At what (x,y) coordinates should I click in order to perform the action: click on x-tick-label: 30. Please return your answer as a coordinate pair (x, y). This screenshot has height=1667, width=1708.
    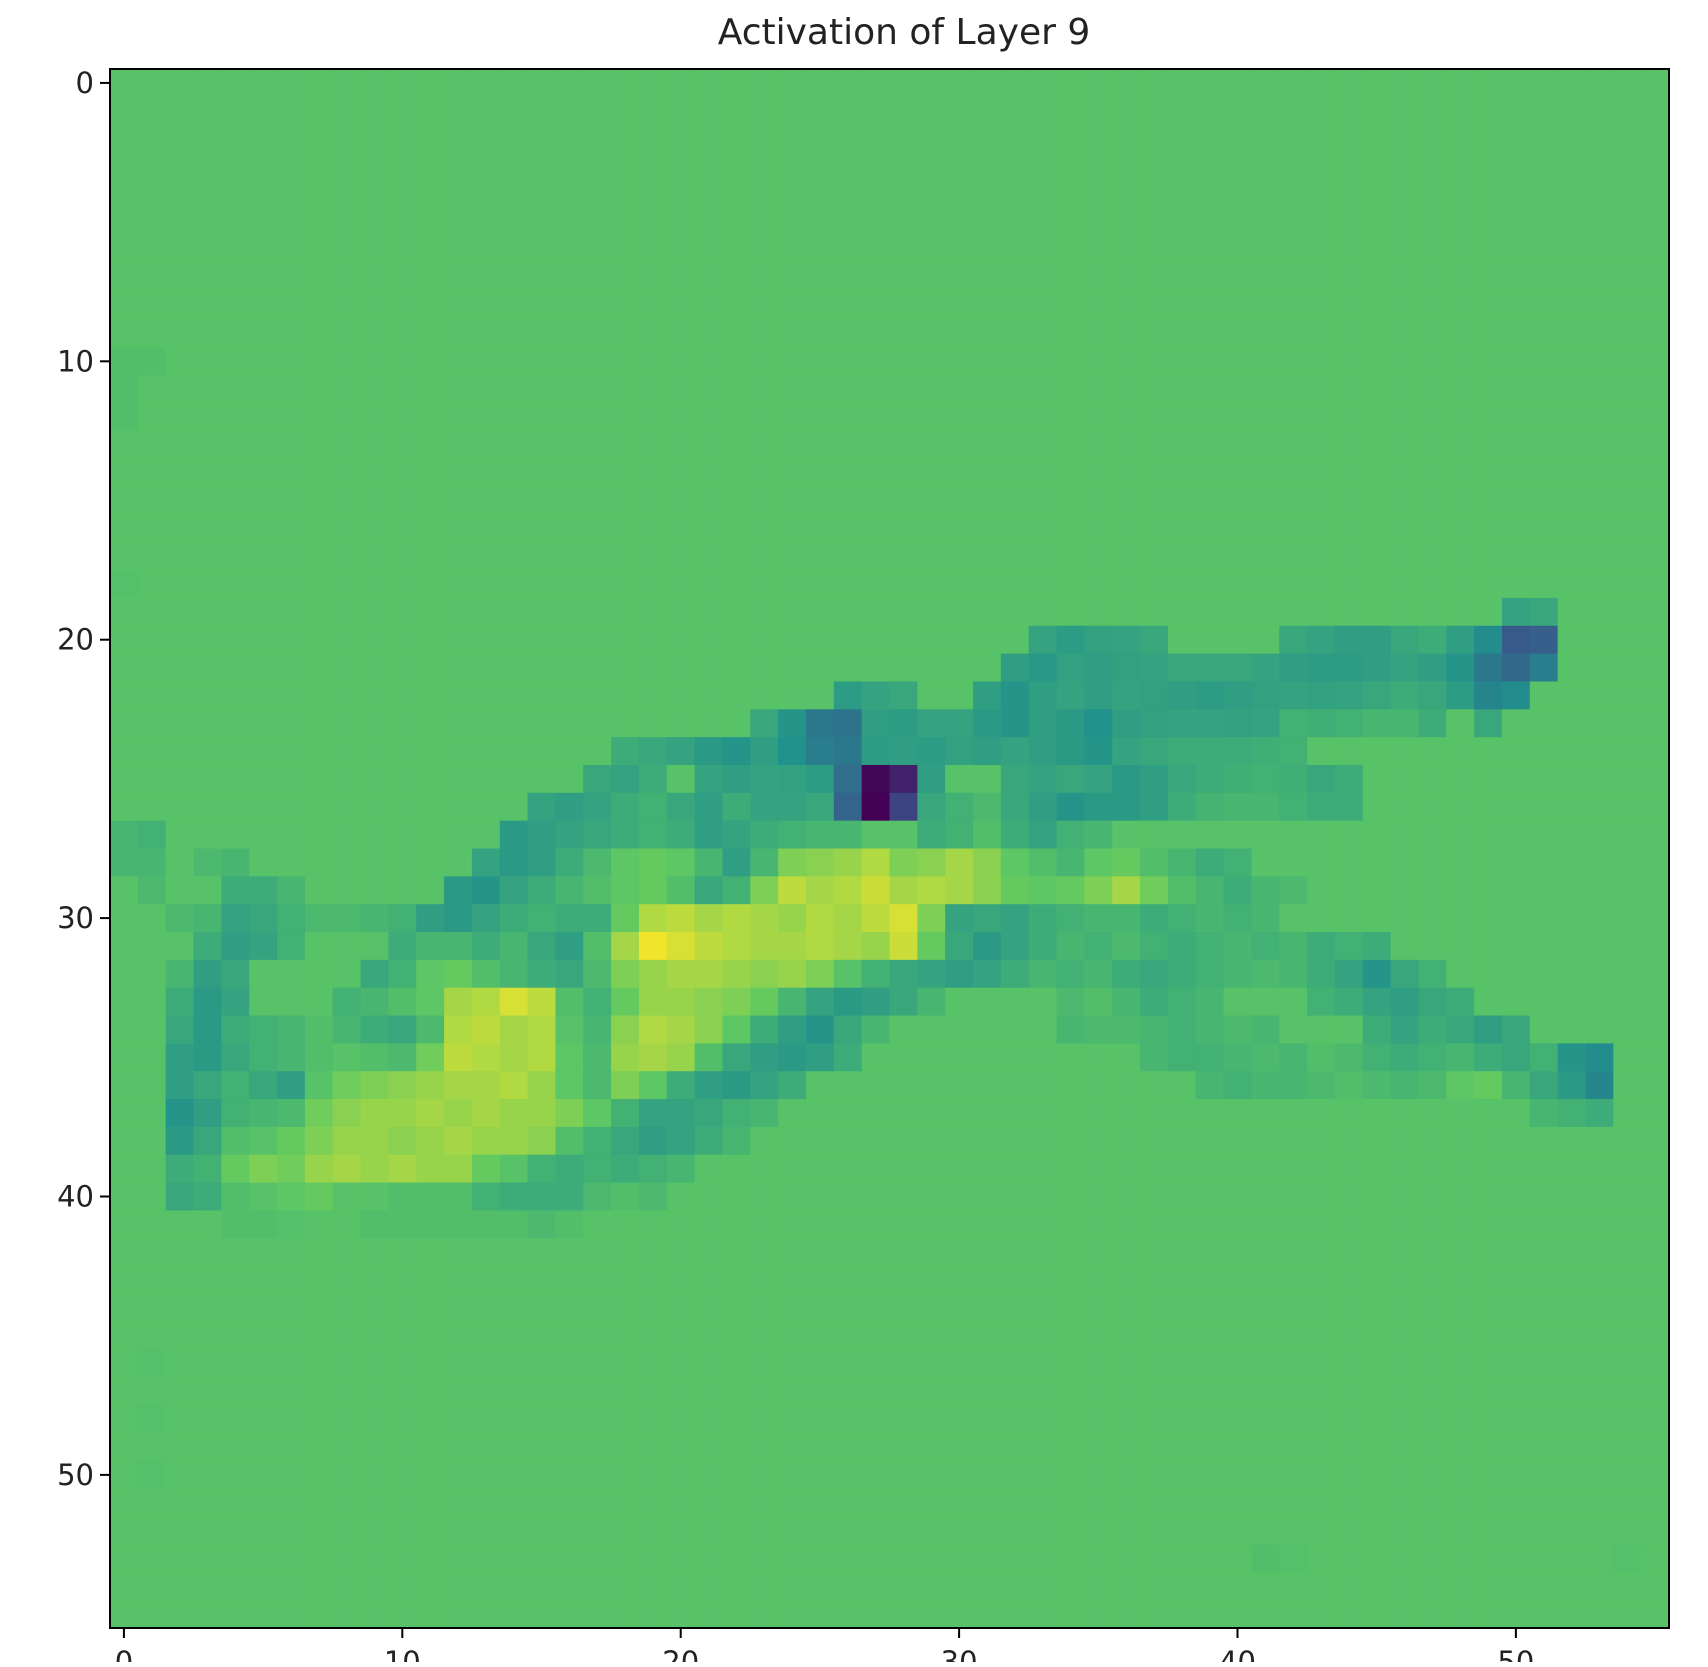
    Looking at the image, I should click on (959, 1653).